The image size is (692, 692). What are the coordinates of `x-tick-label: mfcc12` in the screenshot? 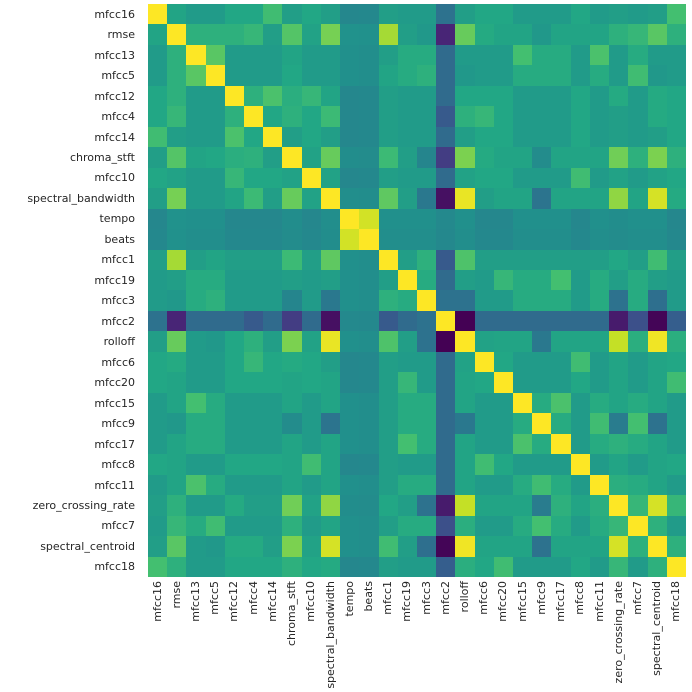 It's located at (234, 601).